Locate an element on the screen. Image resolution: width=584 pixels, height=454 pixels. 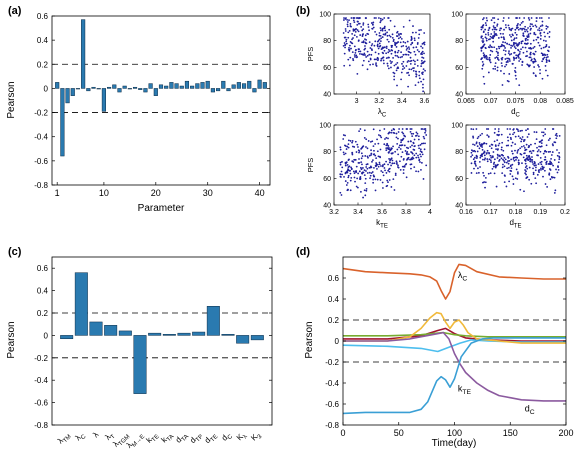
axes-box is located at coordinates (162, 341).